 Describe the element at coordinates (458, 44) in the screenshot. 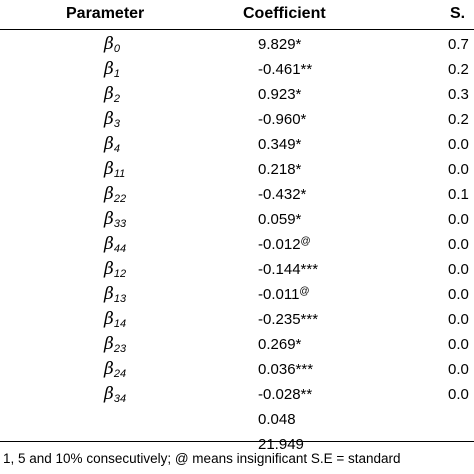

I see `standard-error-cell: 0.7` at that location.